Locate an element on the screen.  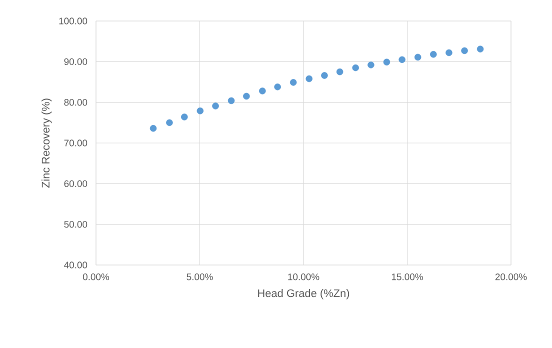
y-tick-label: 40.00 is located at coordinates (76, 265).